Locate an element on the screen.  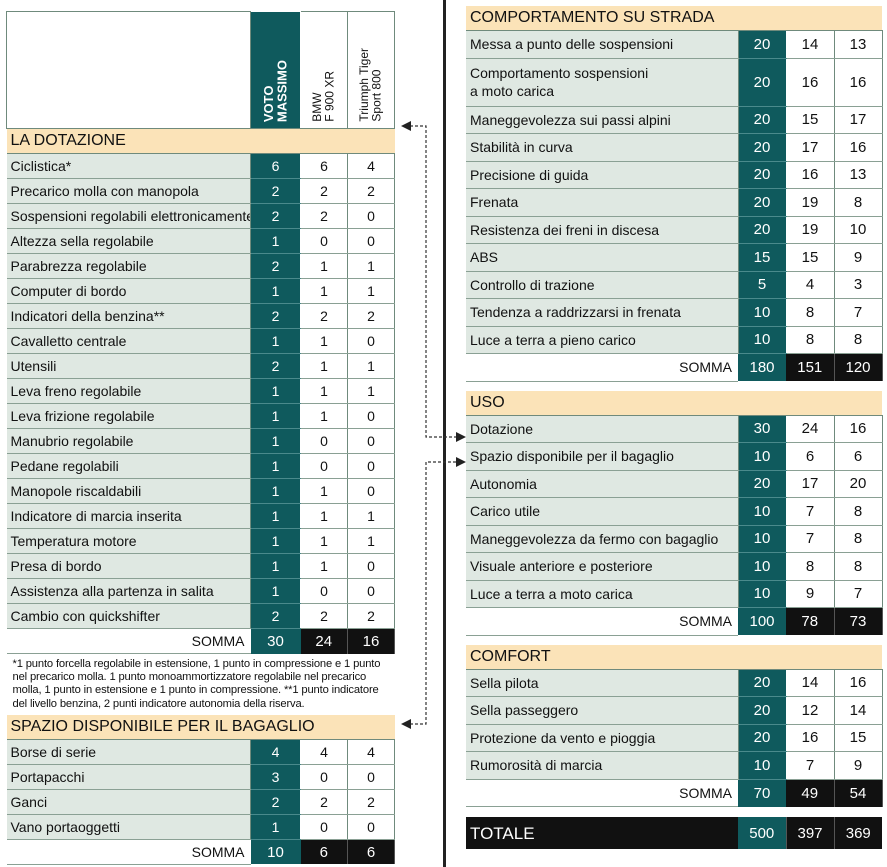
somma-bmw: 24 is located at coordinates (324, 641).